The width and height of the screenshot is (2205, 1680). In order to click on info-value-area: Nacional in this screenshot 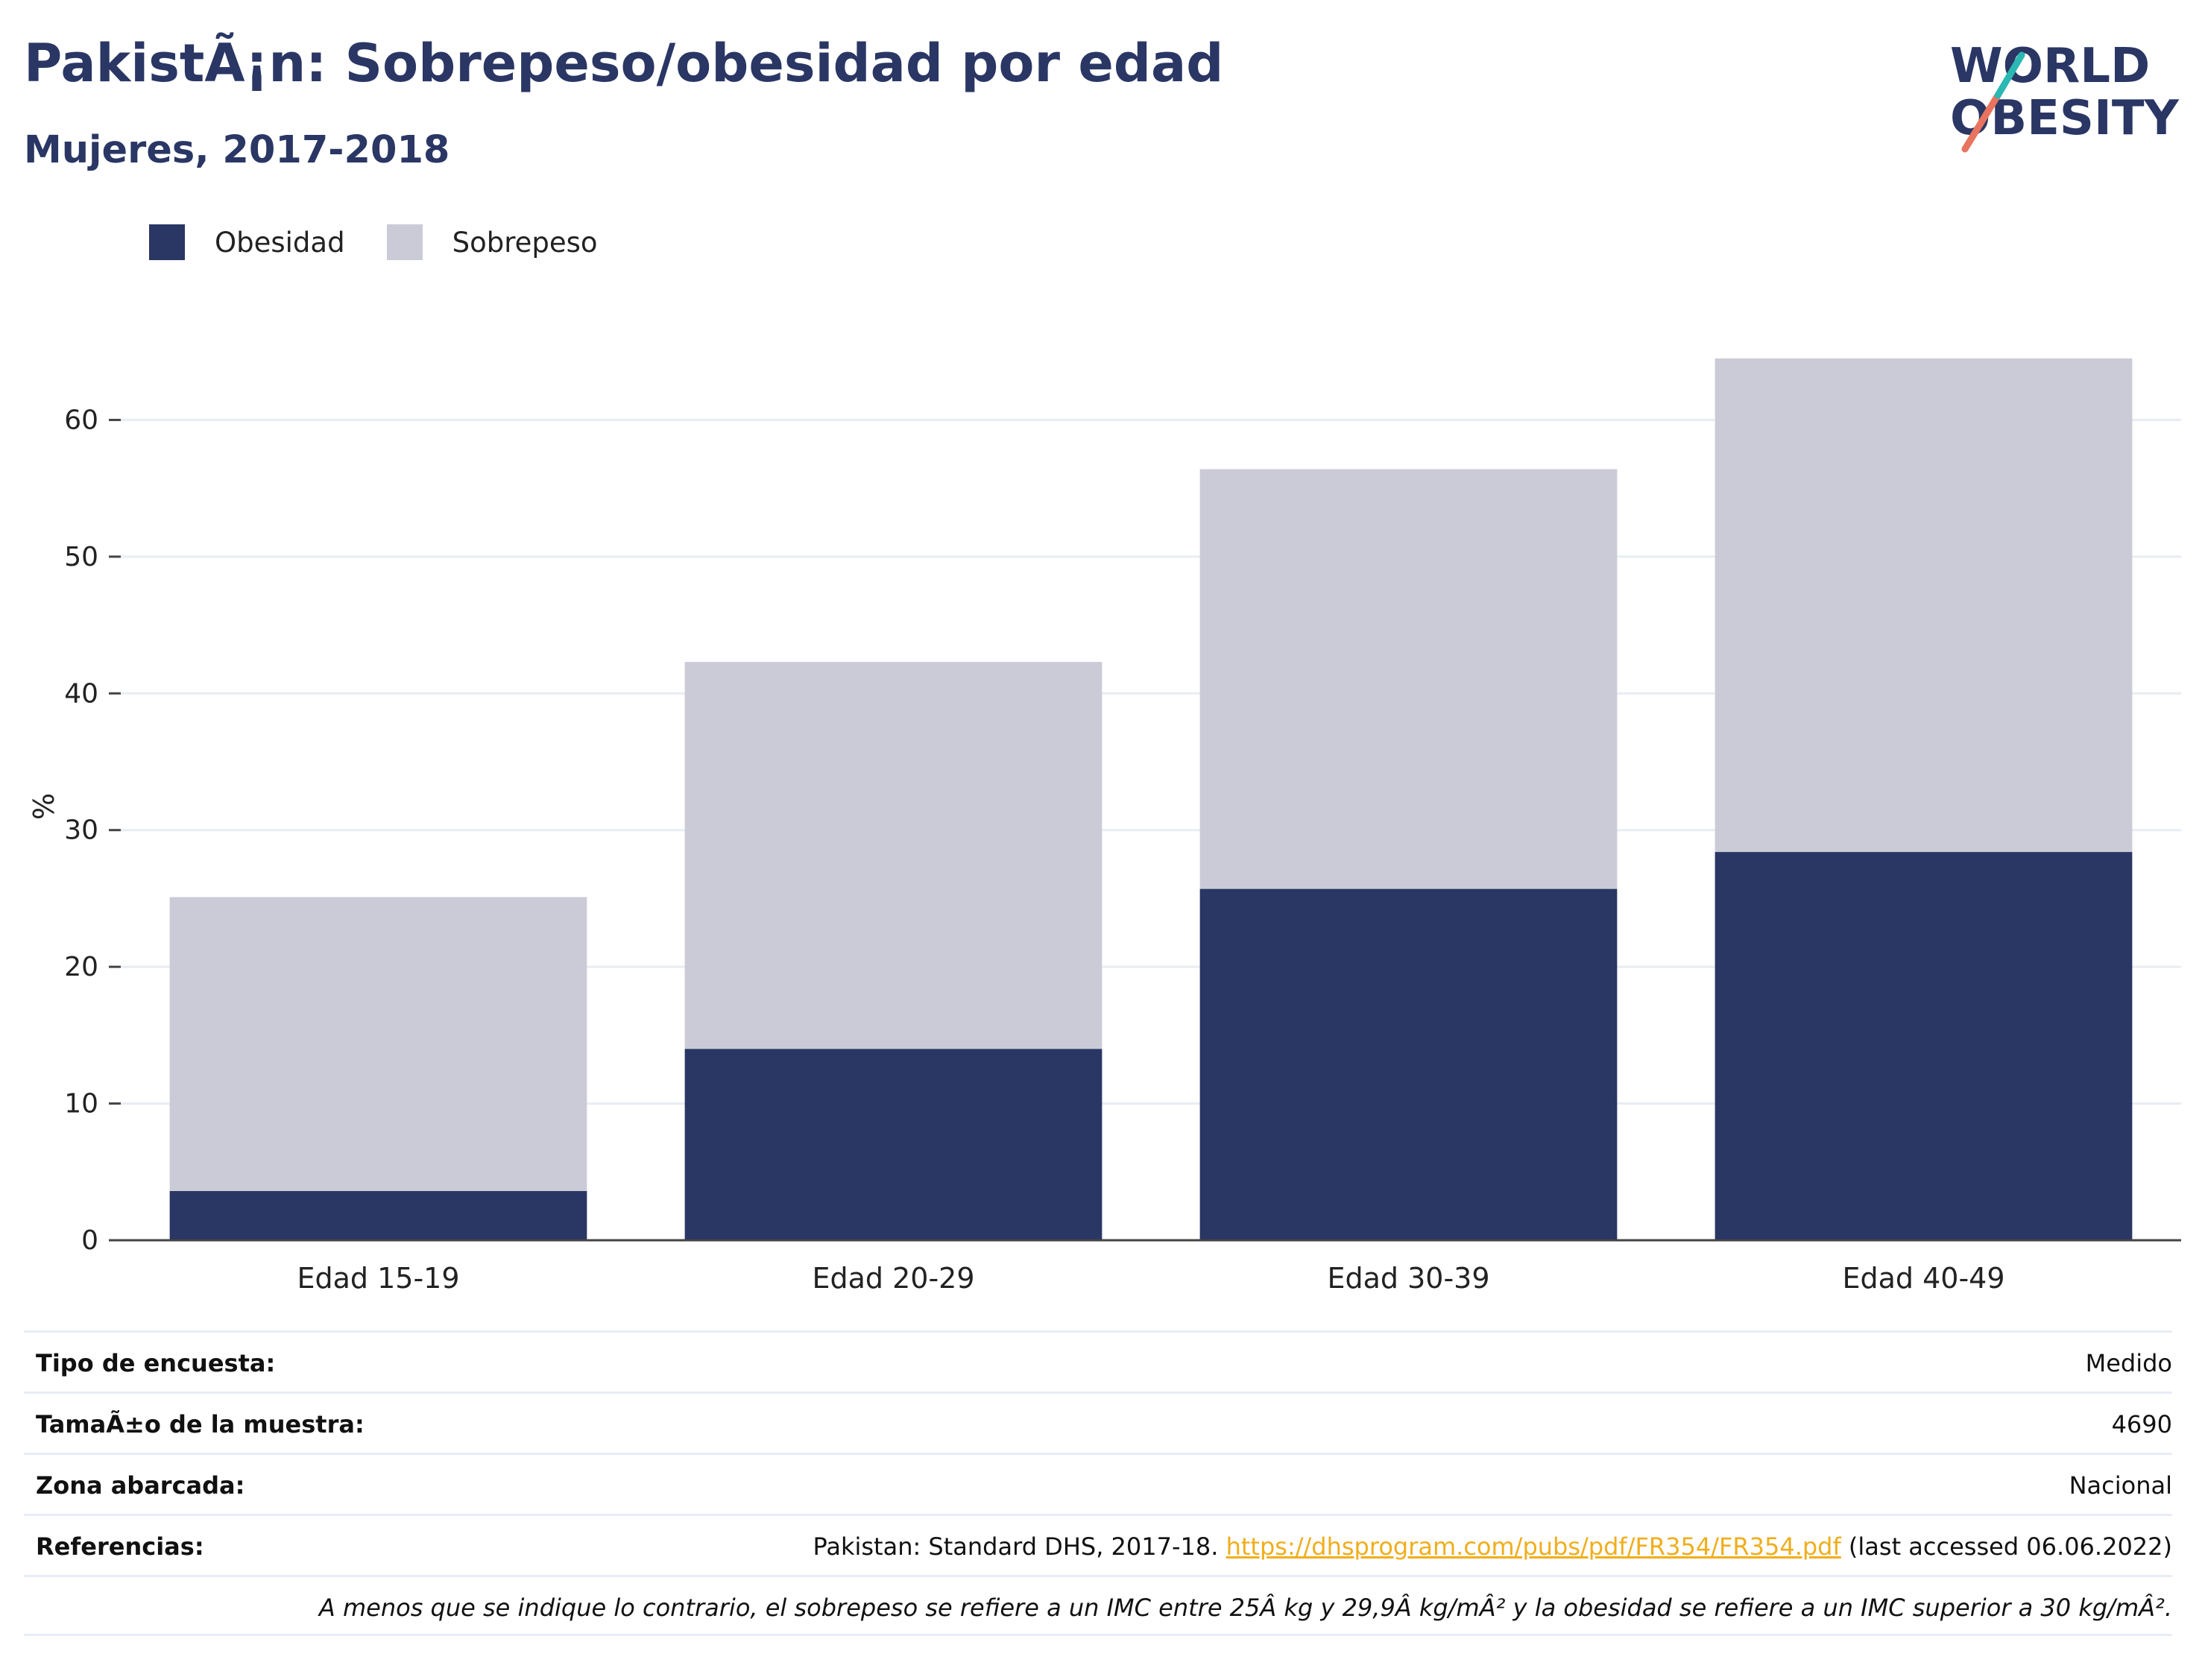, I will do `click(2120, 1485)`.